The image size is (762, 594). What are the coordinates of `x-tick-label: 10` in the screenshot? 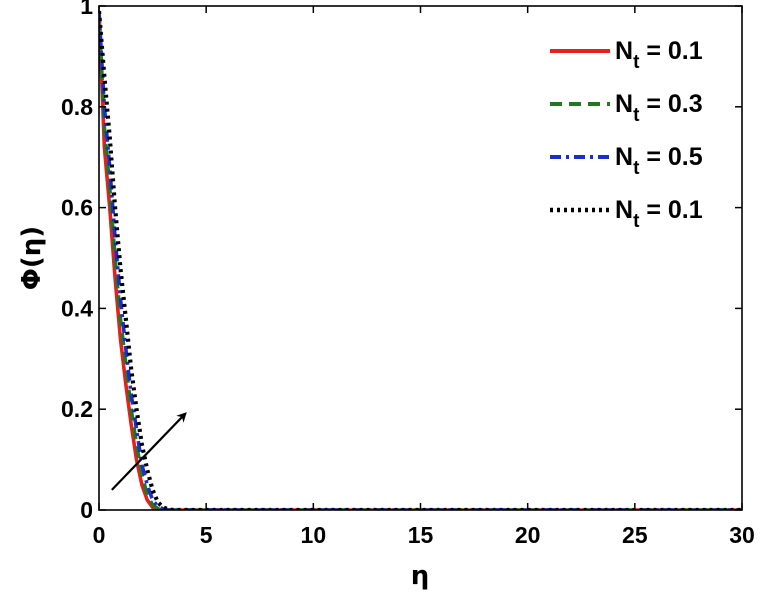 It's located at (314, 535).